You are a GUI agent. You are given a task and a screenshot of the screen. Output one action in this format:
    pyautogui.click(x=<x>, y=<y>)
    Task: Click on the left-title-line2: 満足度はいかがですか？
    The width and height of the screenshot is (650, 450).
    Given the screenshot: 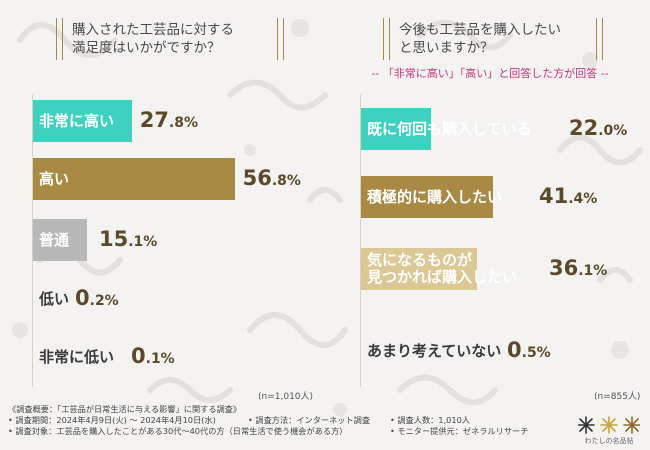 What is the action you would take?
    pyautogui.click(x=146, y=48)
    